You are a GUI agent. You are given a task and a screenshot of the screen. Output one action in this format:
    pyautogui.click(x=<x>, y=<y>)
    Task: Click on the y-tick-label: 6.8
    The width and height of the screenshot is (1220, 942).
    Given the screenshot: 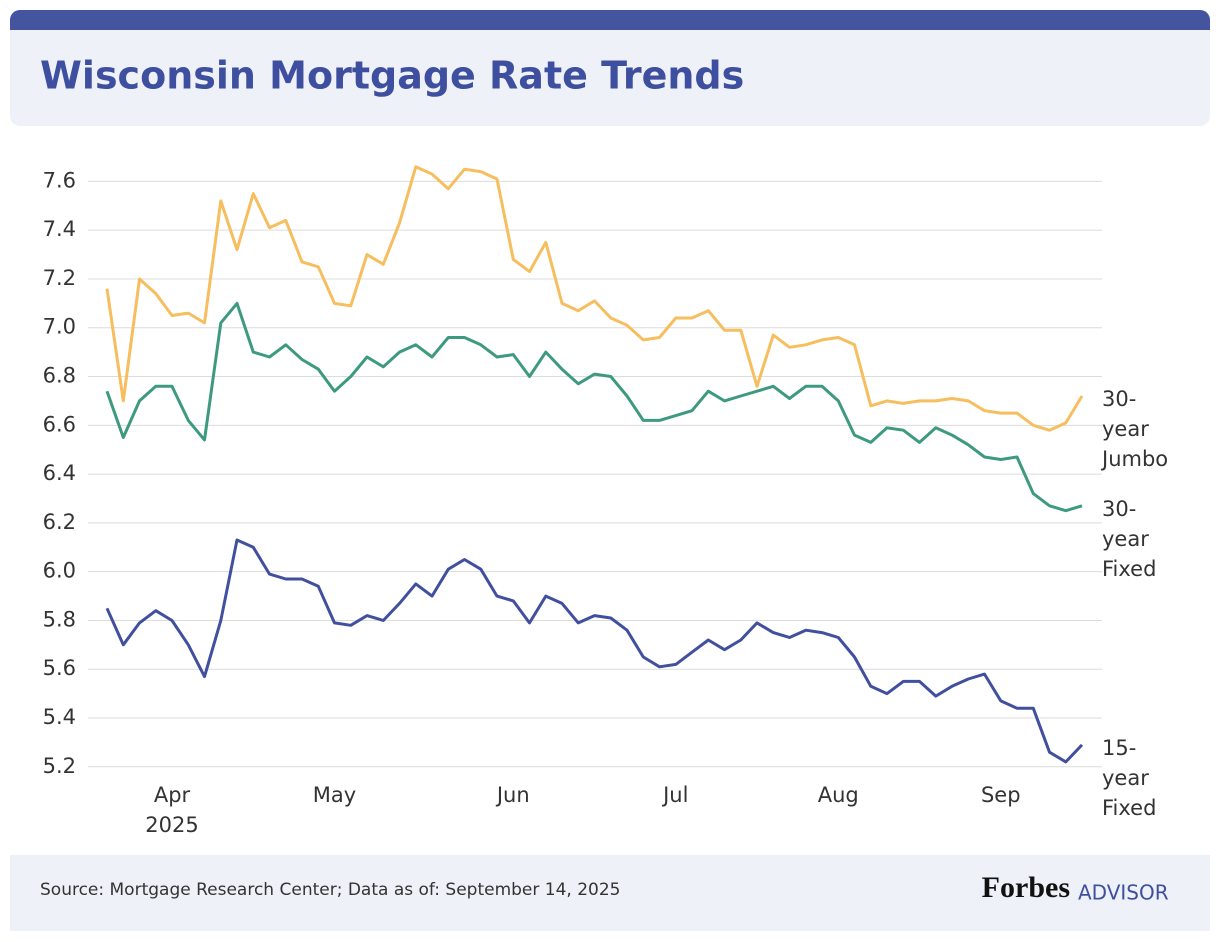 What is the action you would take?
    pyautogui.click(x=59, y=376)
    